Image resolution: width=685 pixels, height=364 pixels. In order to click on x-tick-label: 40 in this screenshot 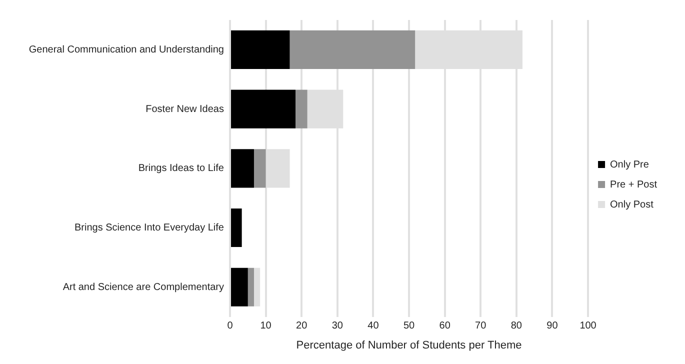, I will do `click(374, 326)`.